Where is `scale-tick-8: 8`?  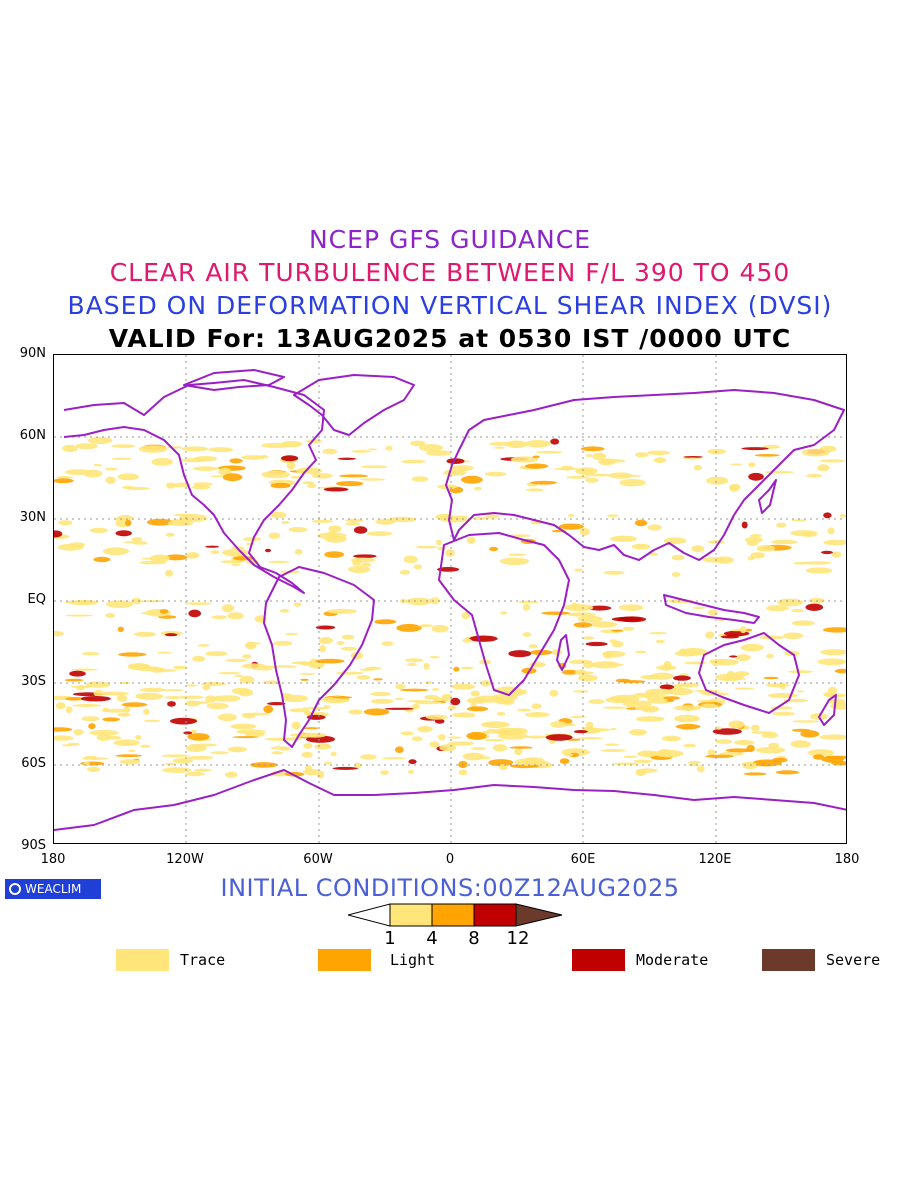 scale-tick-8: 8 is located at coordinates (474, 938).